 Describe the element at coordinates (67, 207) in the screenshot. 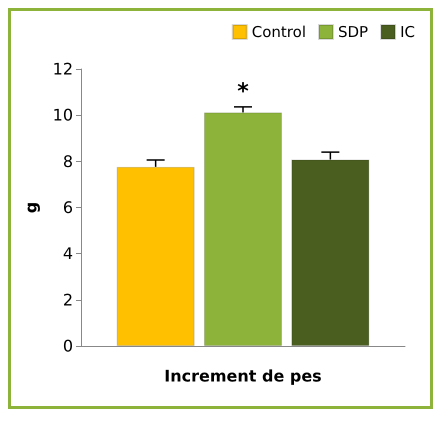

I see `y-tick-label: 6` at that location.